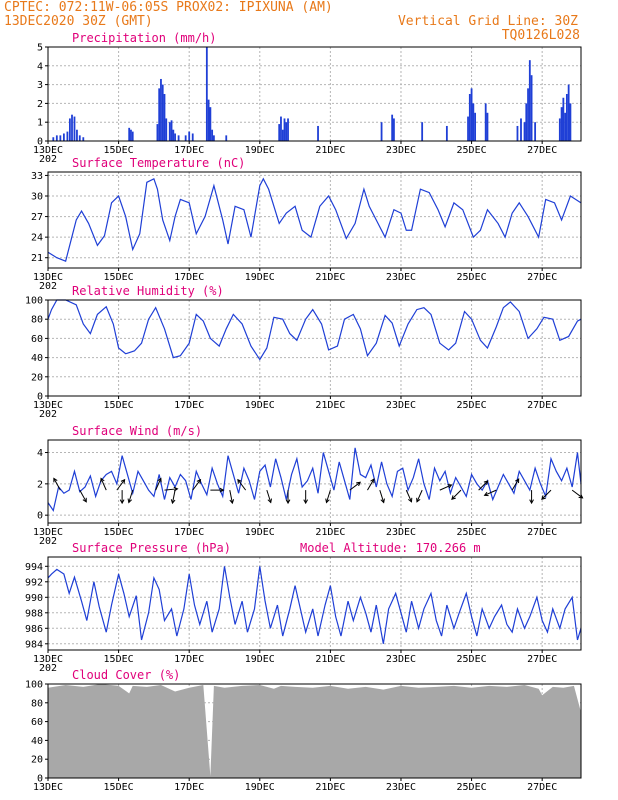 This screenshot has height=800, width=618. Describe the element at coordinates (40, 484) in the screenshot. I see `y-tick-label: 2` at that location.